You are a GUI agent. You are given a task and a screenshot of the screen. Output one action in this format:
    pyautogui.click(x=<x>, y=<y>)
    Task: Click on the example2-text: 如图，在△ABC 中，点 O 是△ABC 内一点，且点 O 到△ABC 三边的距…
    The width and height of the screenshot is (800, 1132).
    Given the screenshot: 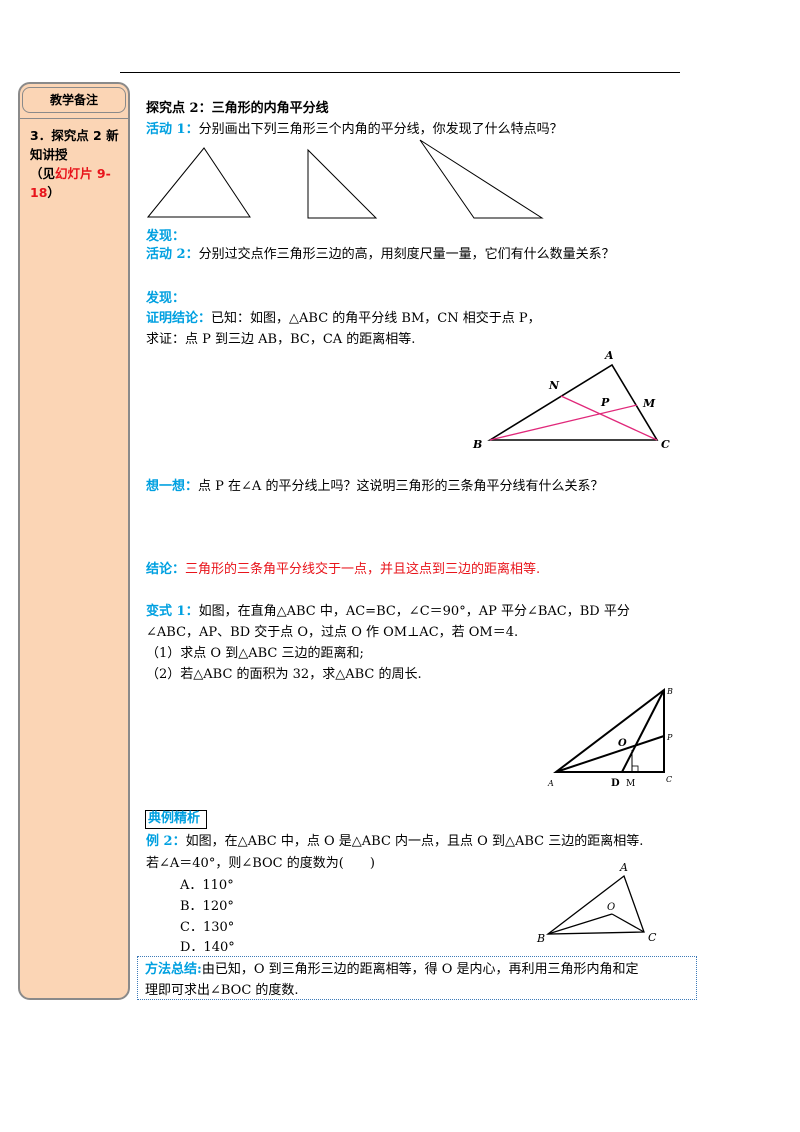 What is the action you would take?
    pyautogui.click(x=414, y=841)
    